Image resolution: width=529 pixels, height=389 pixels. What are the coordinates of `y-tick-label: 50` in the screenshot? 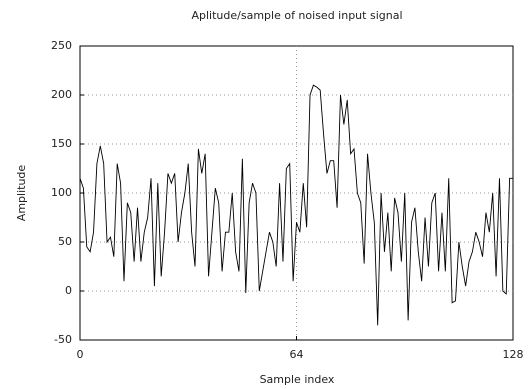 It's located at (65, 241).